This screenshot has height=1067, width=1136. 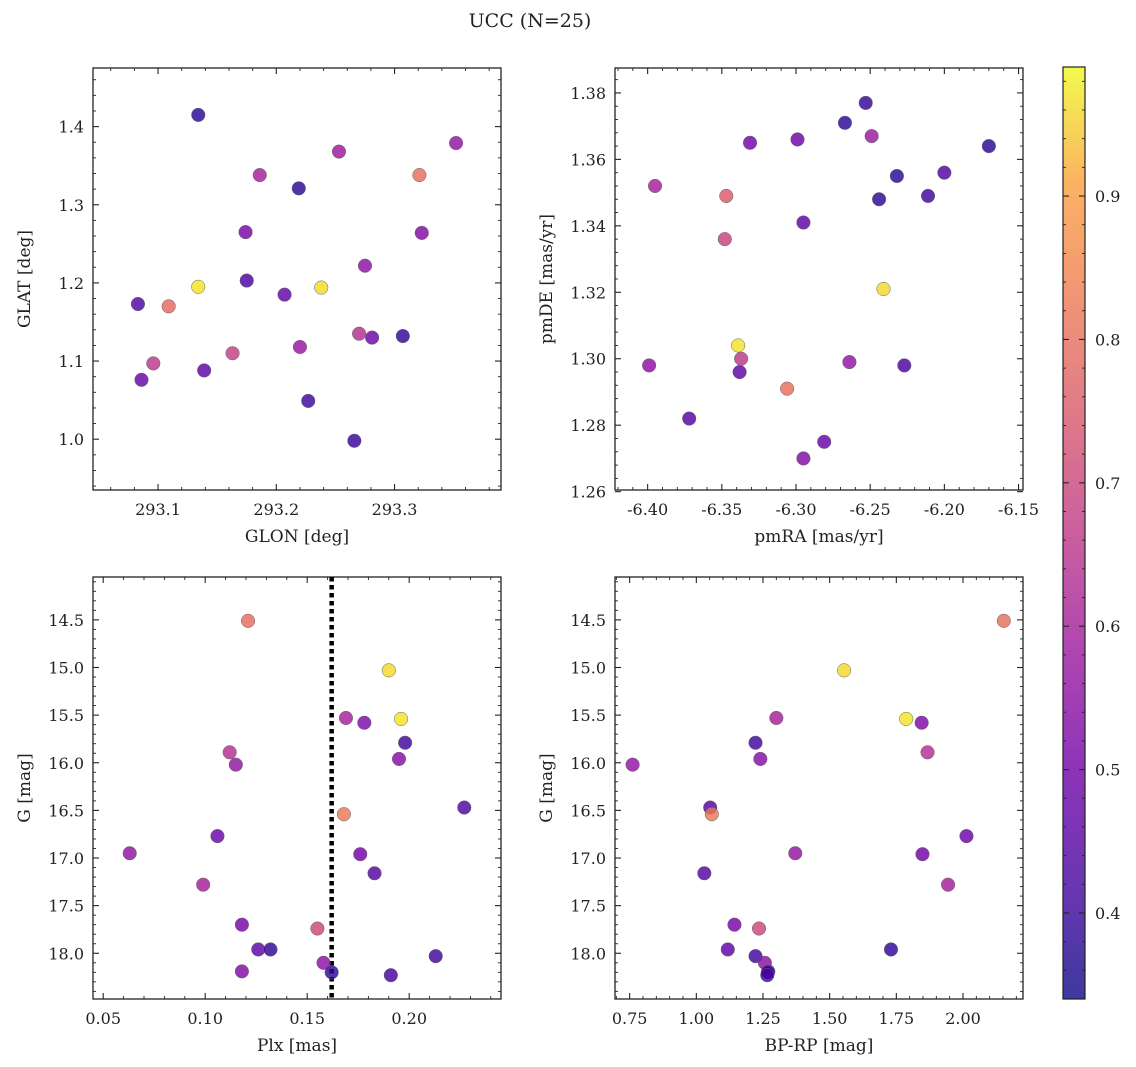 I want to click on y-tick-label: 14.5, so click(x=588, y=620).